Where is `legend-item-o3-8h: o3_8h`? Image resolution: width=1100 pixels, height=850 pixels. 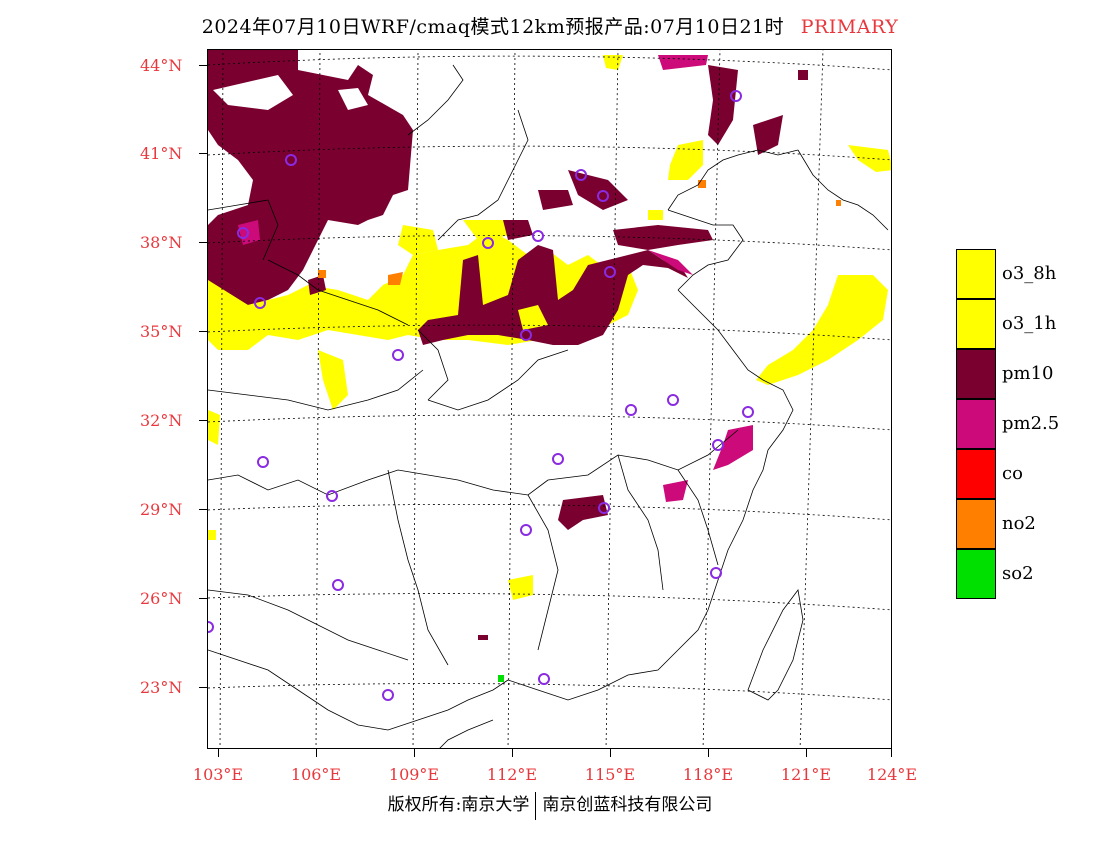
legend-item-o3-8h: o3_8h is located at coordinates (1026, 274).